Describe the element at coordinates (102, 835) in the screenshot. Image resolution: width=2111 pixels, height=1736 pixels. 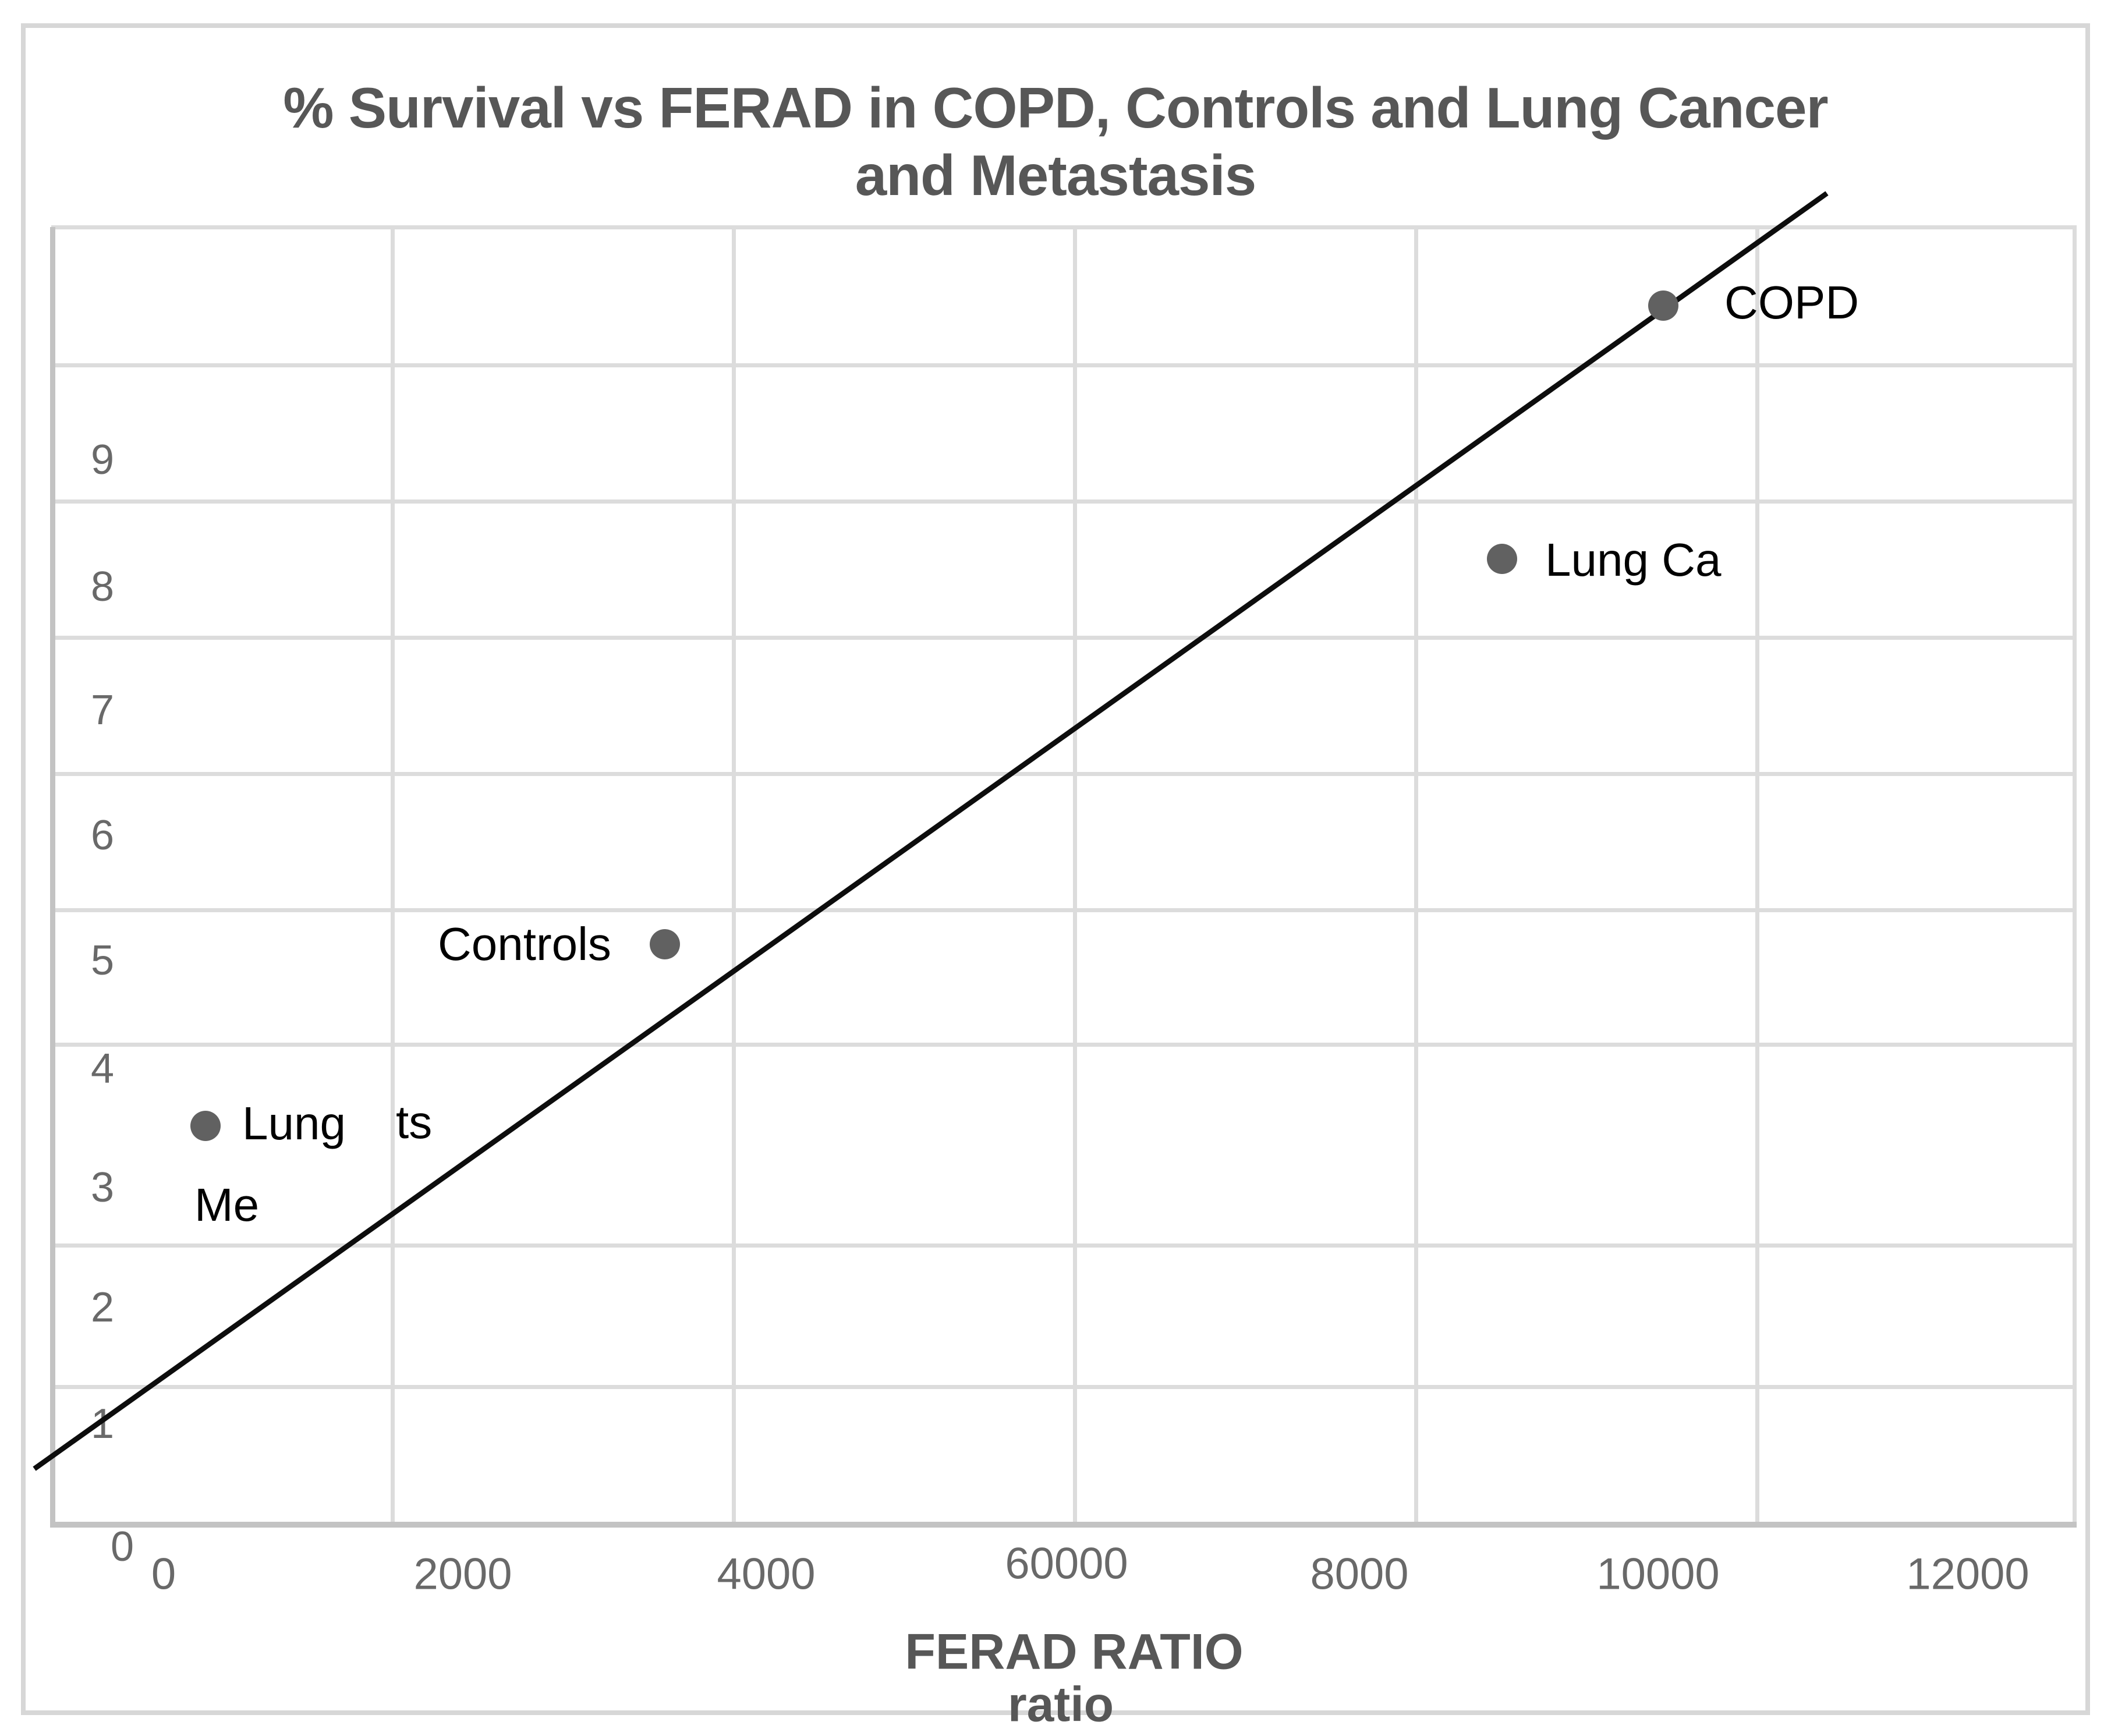
I see `y-tick-6: 6` at that location.